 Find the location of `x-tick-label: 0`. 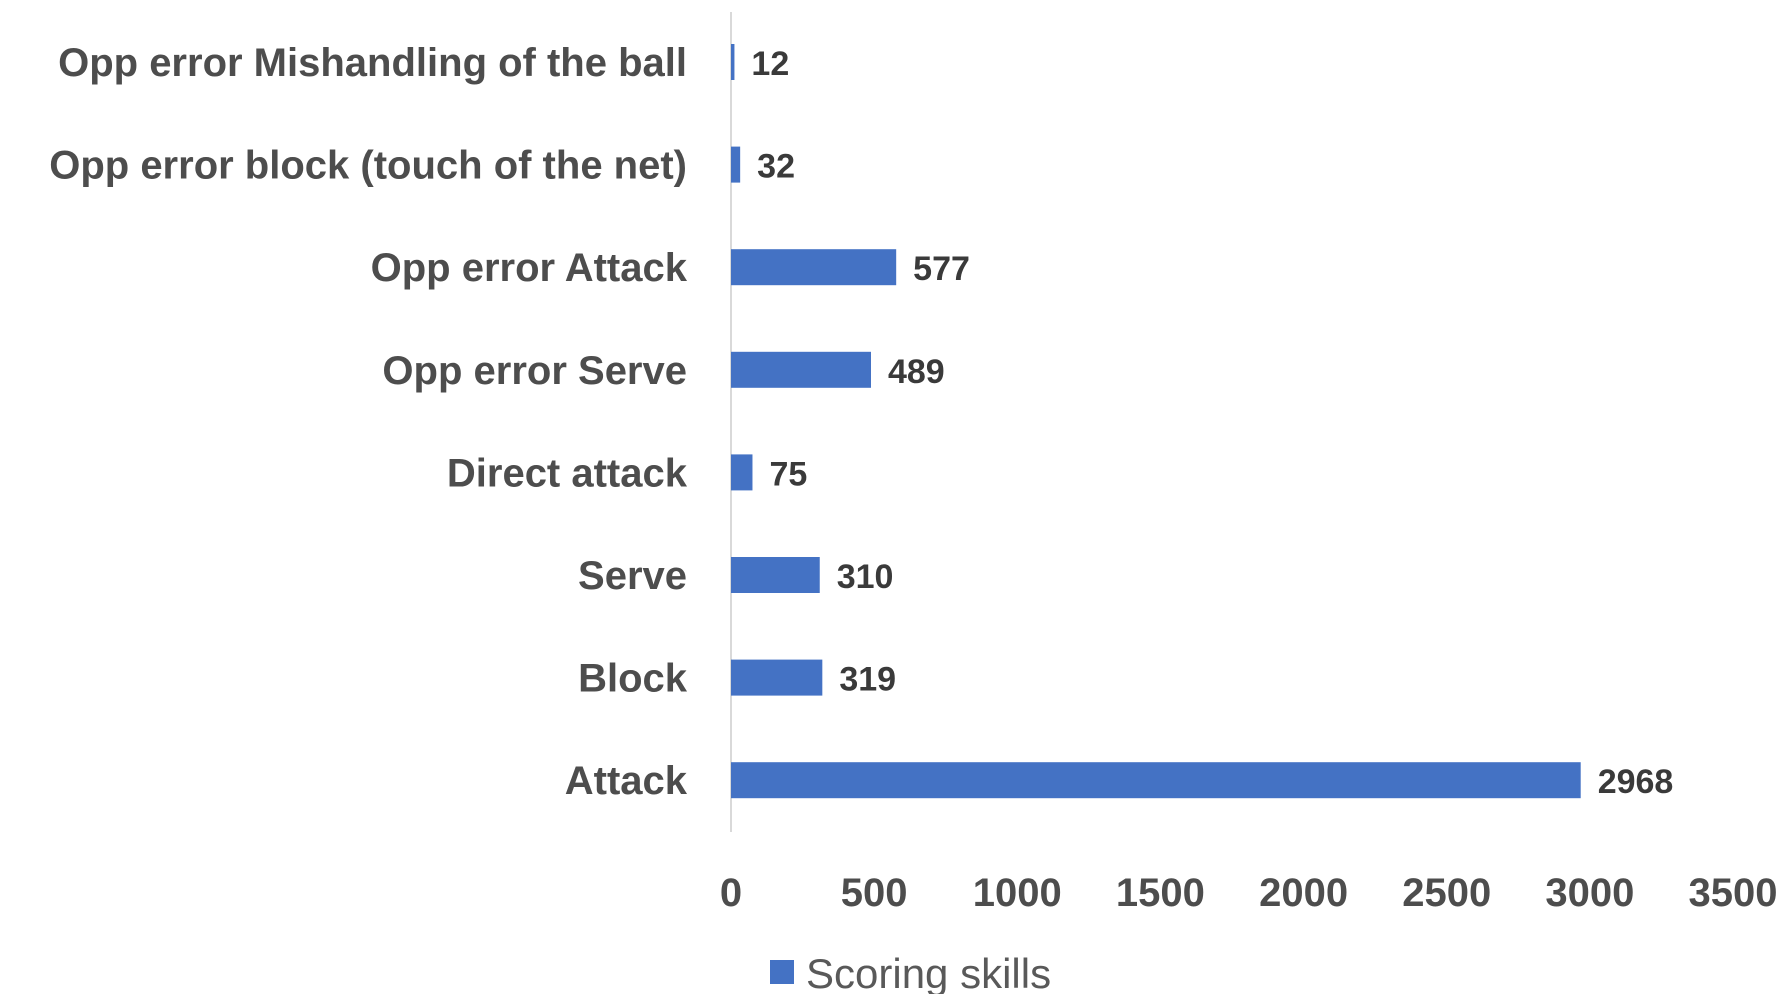

x-tick-label: 0 is located at coordinates (731, 893).